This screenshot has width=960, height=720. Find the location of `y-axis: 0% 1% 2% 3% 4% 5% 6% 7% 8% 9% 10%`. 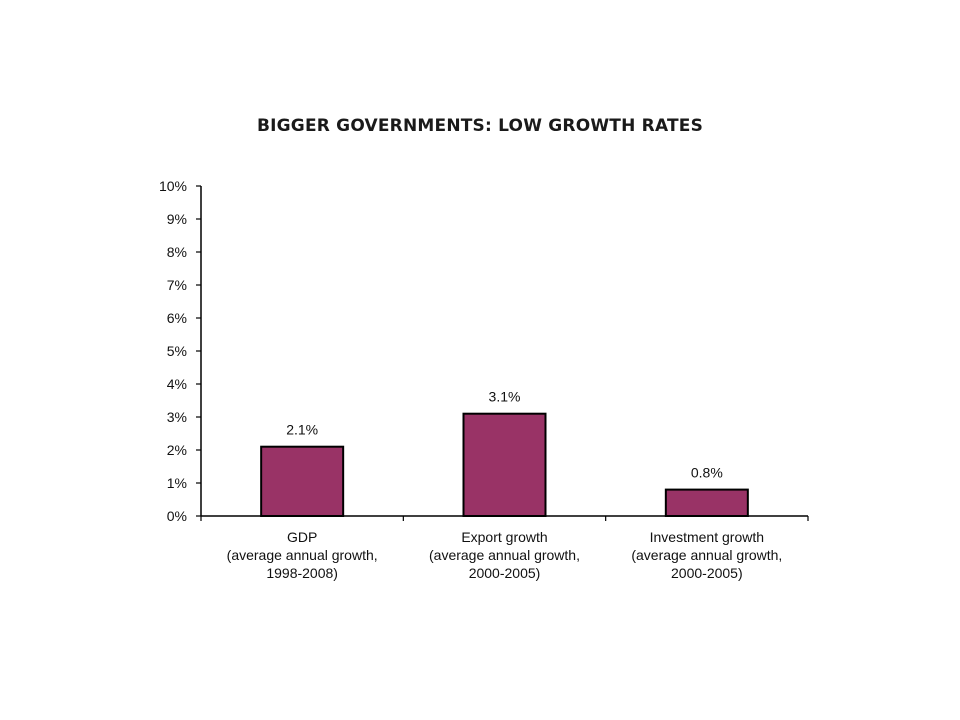

y-axis: 0% 1% 2% 3% 4% 5% 6% 7% 8% 9% 10% is located at coordinates (180, 351).